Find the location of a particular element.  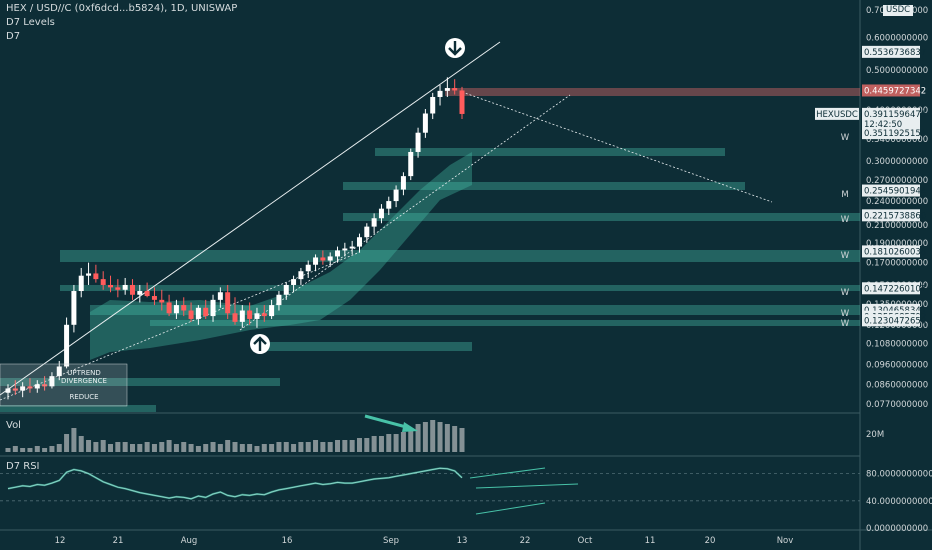

price-label: 0.2545901944 is located at coordinates (895, 192).